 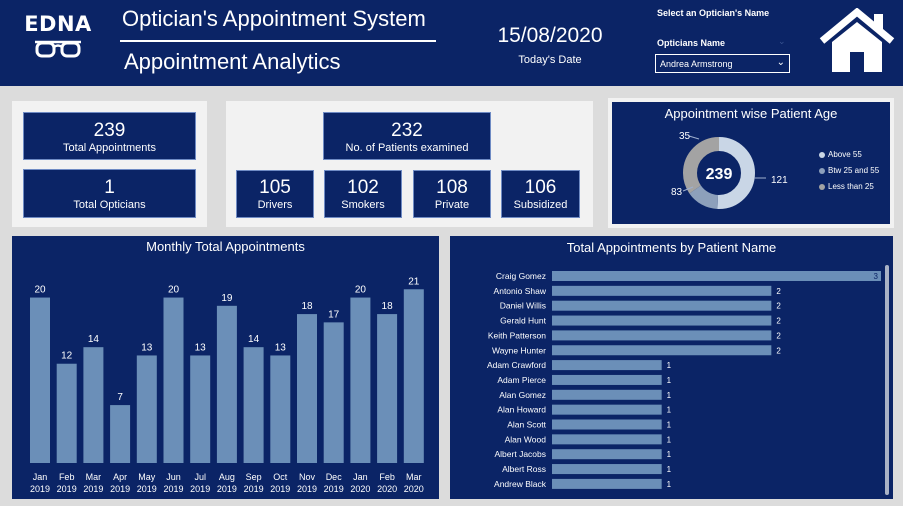 I want to click on kpi-total-opticians: 1 Total Opticians, so click(x=109, y=193).